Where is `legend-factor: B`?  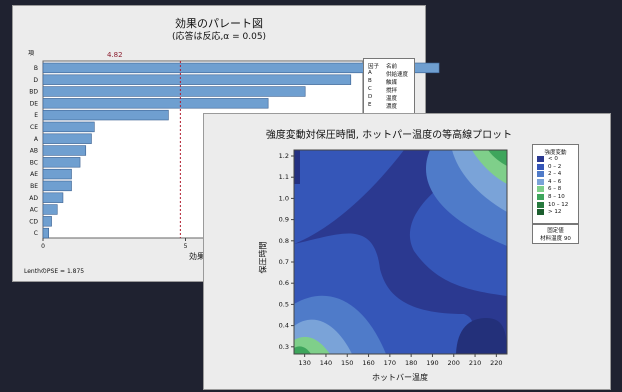
legend-factor: B is located at coordinates (370, 81).